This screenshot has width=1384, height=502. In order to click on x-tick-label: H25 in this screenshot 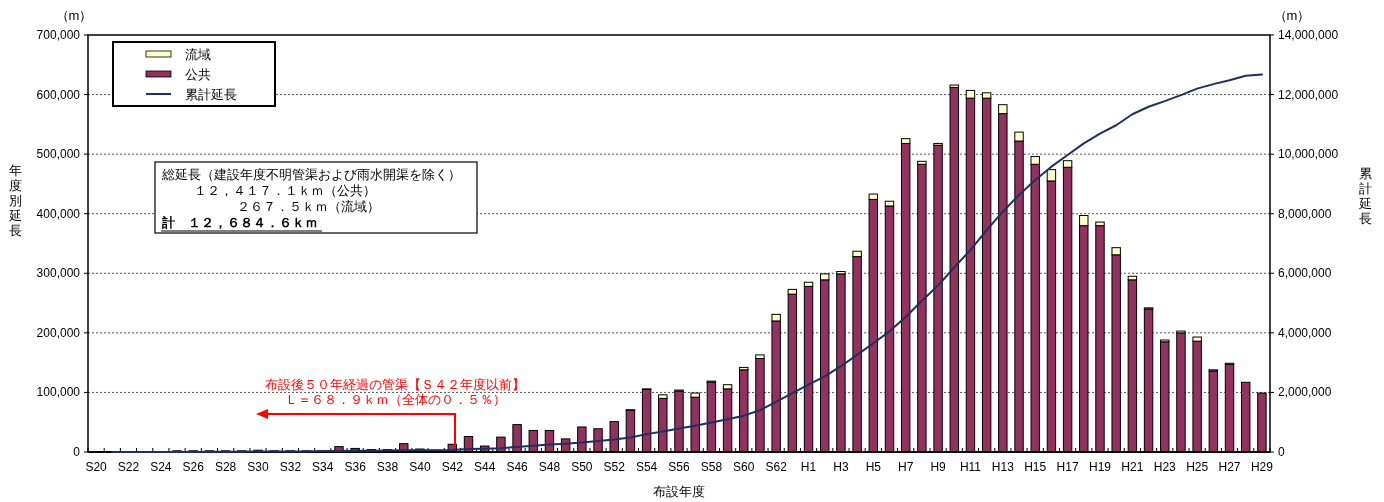, I will do `click(1197, 467)`.